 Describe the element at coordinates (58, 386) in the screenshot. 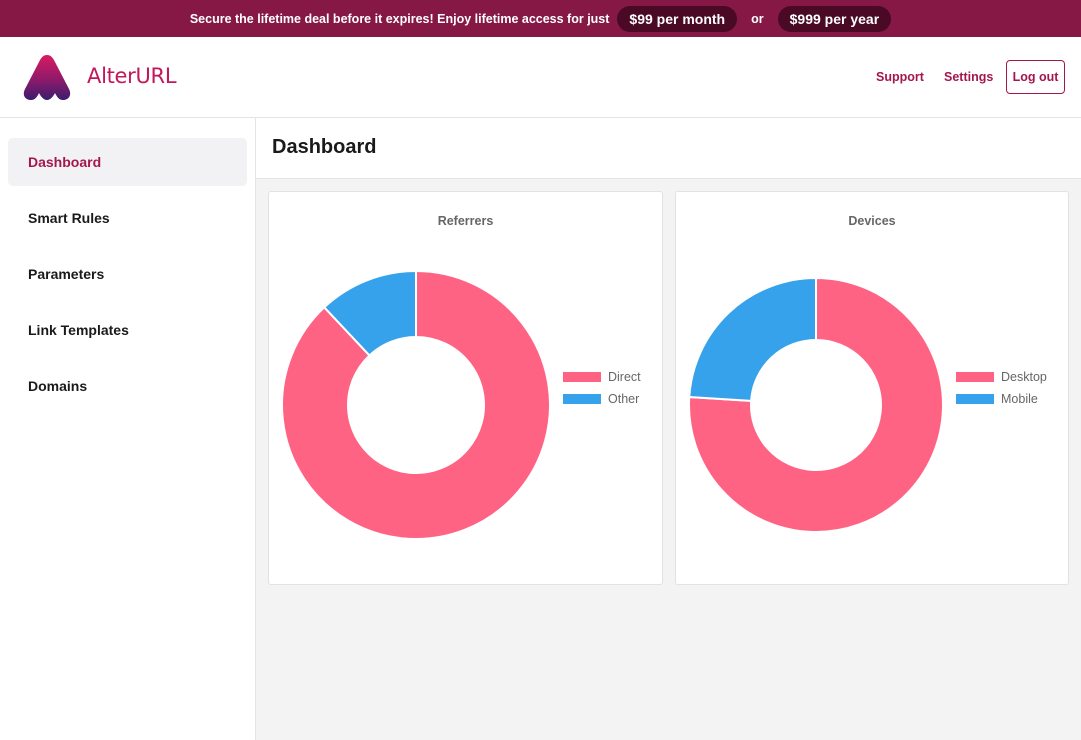

I see `sidebar-item-domains: Domains` at that location.